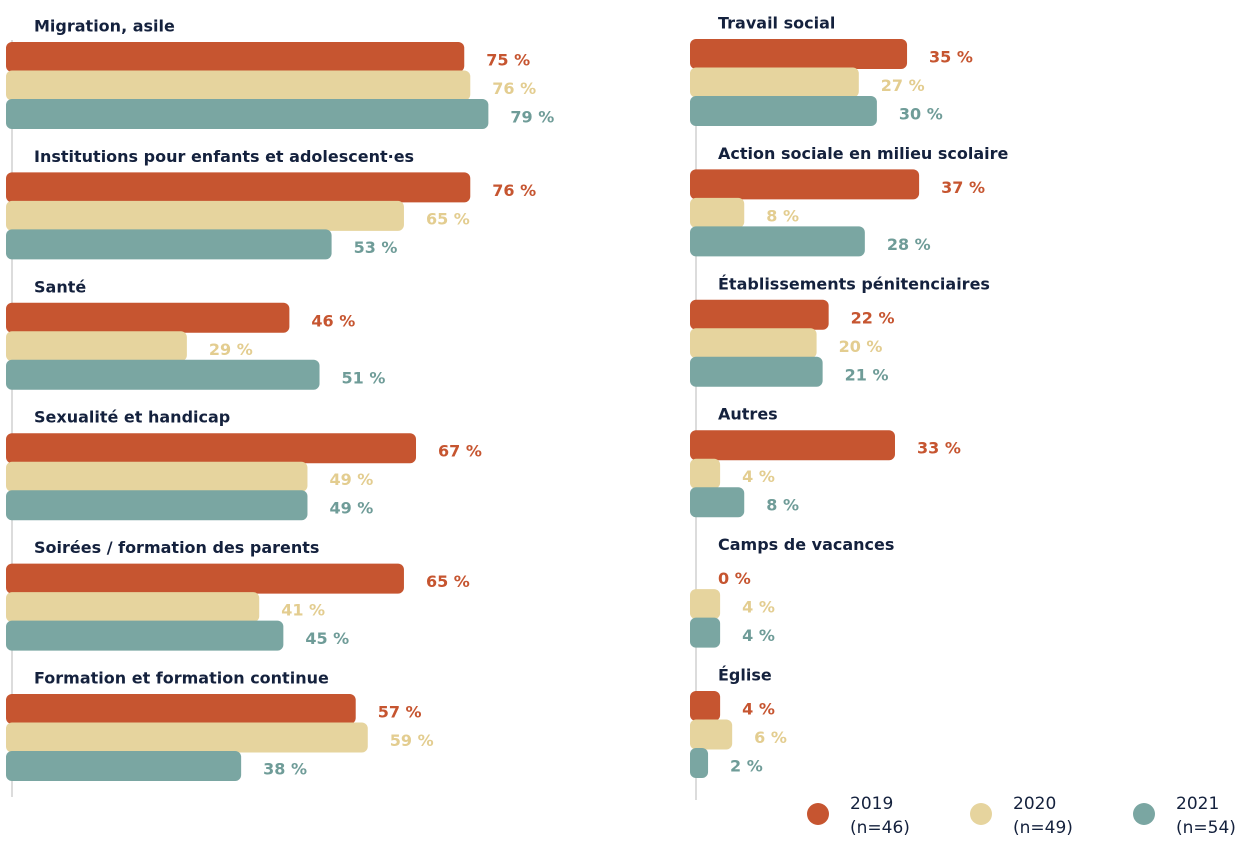 The height and width of the screenshot is (846, 1247). Describe the element at coordinates (1043, 828) in the screenshot. I see `legend-sample: (n=49)` at that location.